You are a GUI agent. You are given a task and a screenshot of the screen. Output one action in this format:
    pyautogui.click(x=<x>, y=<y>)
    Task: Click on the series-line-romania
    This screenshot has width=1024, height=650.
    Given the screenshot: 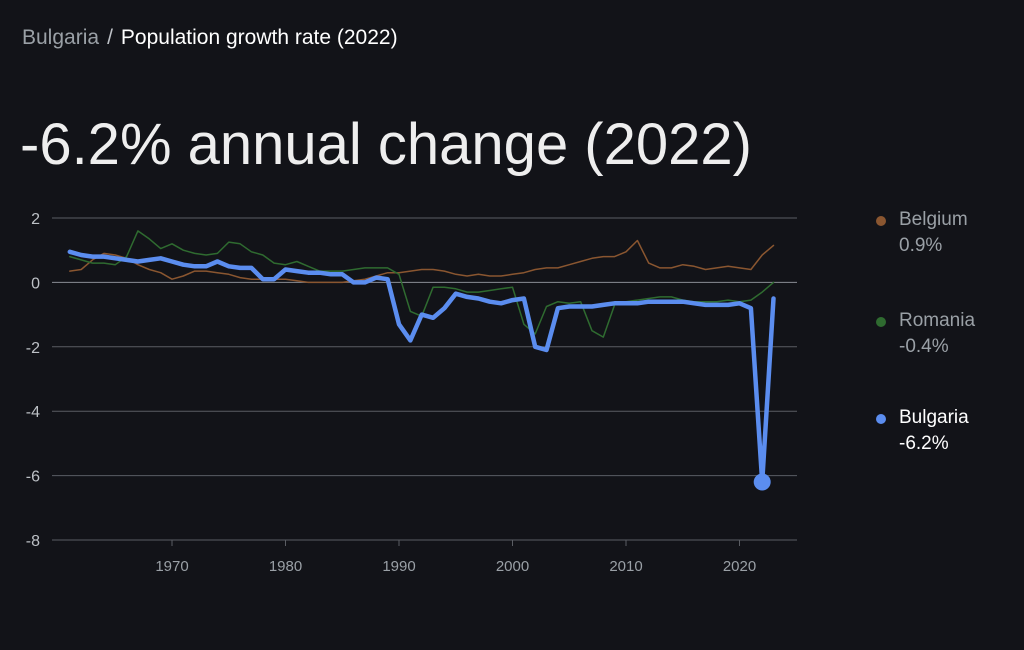 What is the action you would take?
    pyautogui.click(x=422, y=284)
    